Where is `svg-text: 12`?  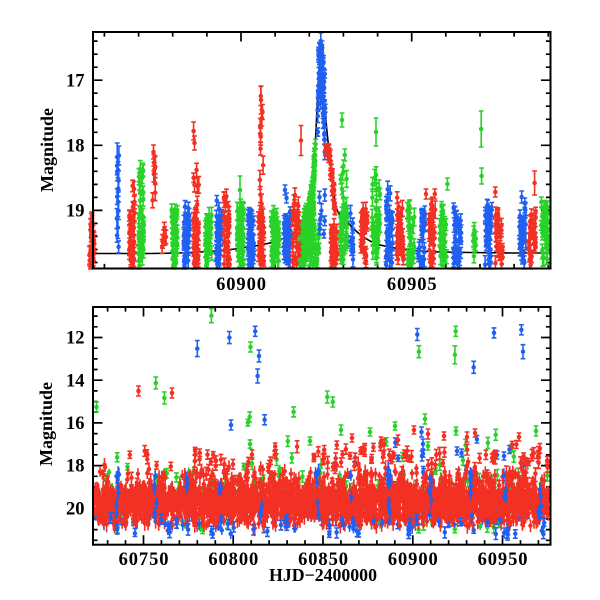
svg-text: 12 is located at coordinates (75, 339).